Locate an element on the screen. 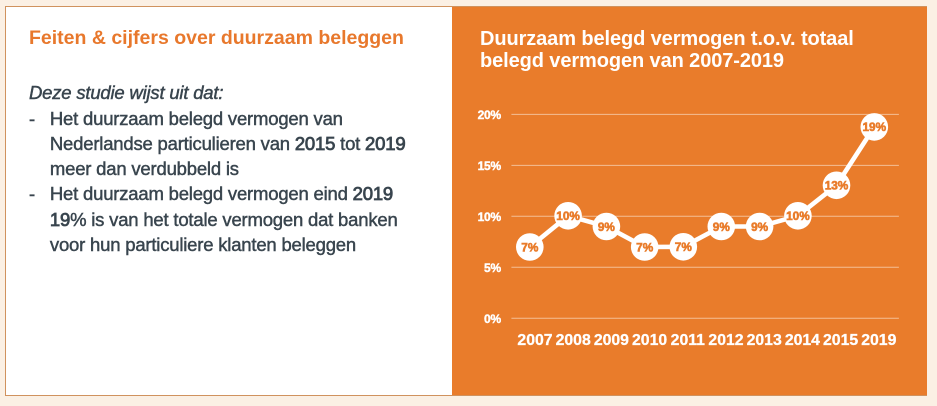  svg-text: 2012 is located at coordinates (725, 340).